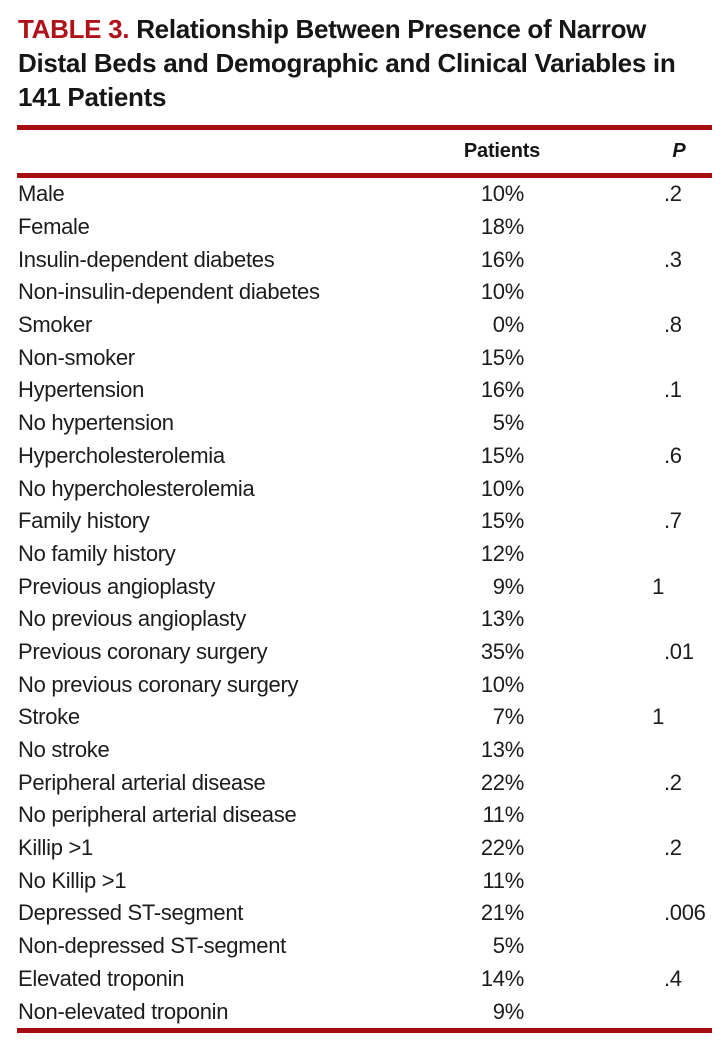  Describe the element at coordinates (365, 586) in the screenshot. I see `table-row: Previous angioplasty 9% 1` at that location.